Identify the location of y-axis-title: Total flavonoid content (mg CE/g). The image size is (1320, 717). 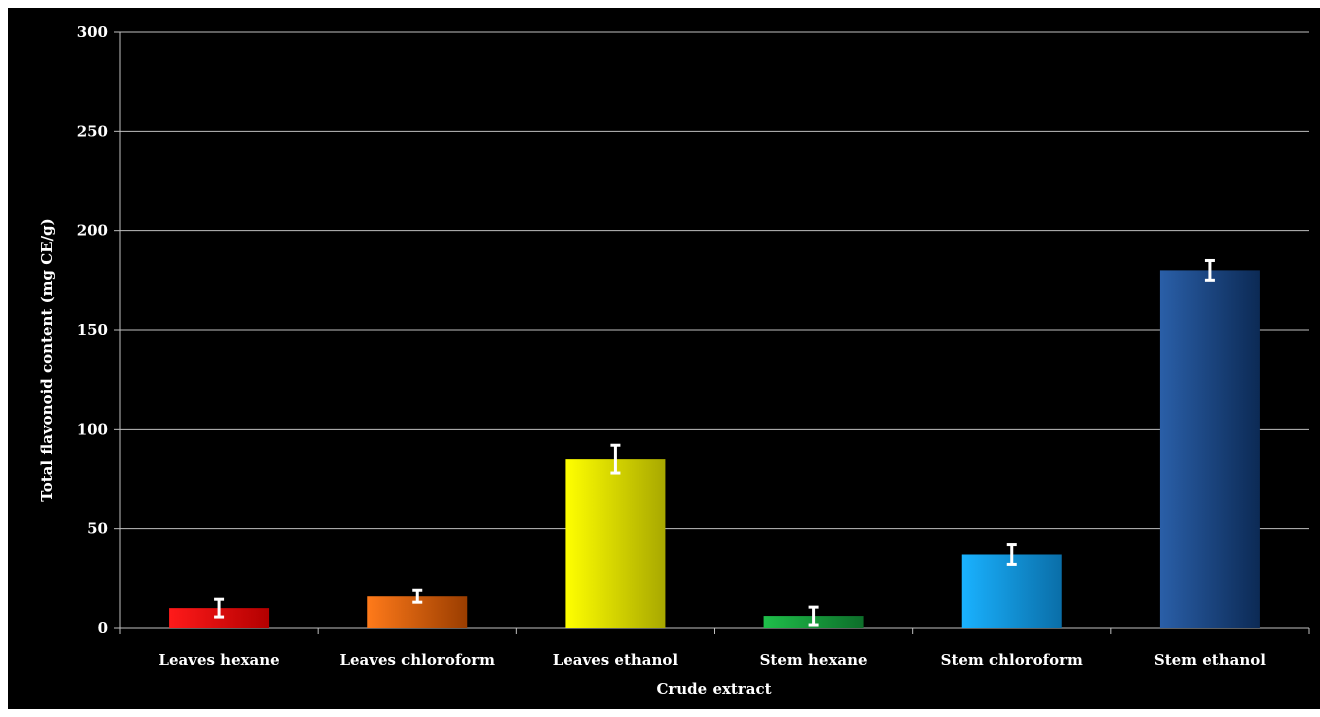
(47, 359).